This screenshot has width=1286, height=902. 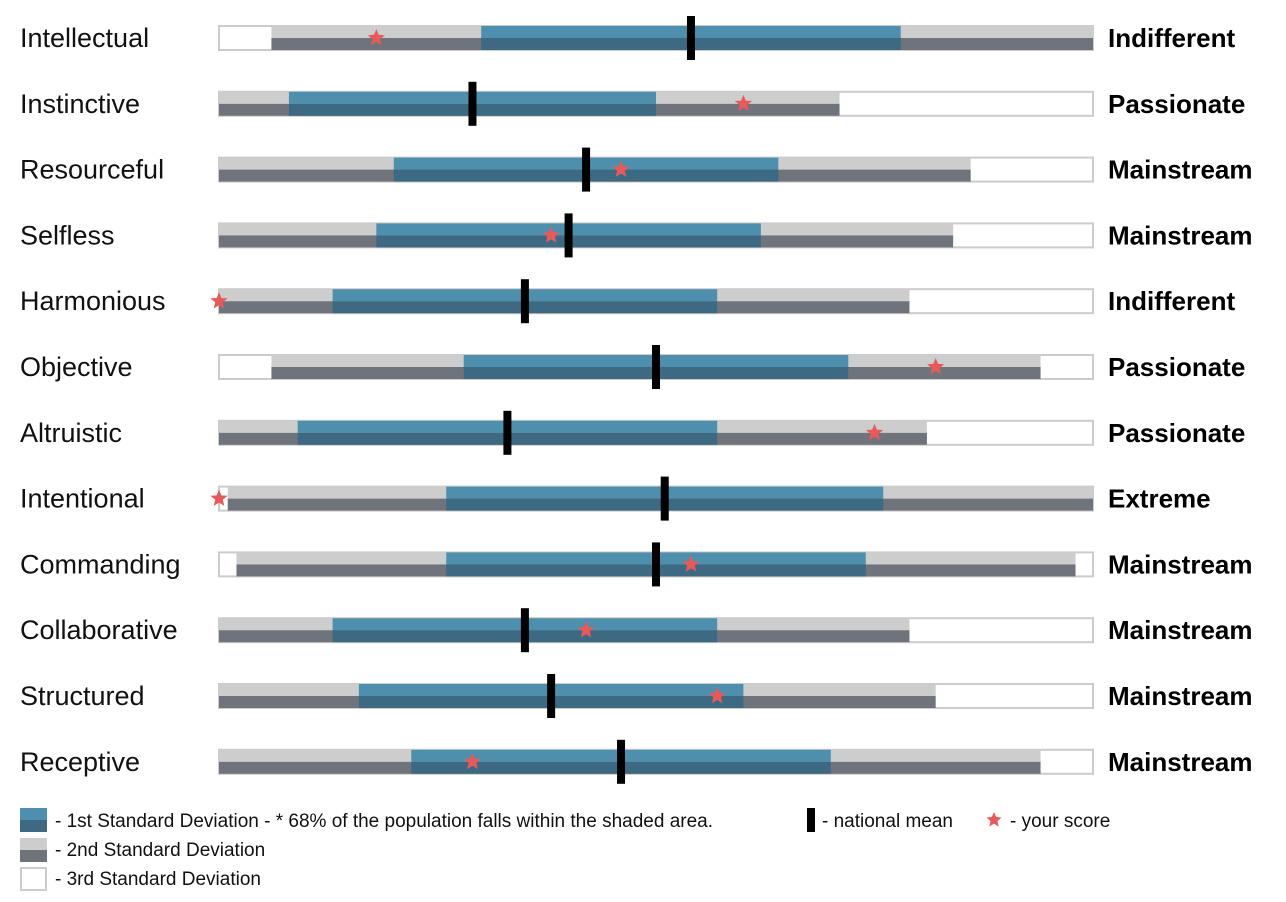 I want to click on trait-label: Objective, so click(x=76, y=367).